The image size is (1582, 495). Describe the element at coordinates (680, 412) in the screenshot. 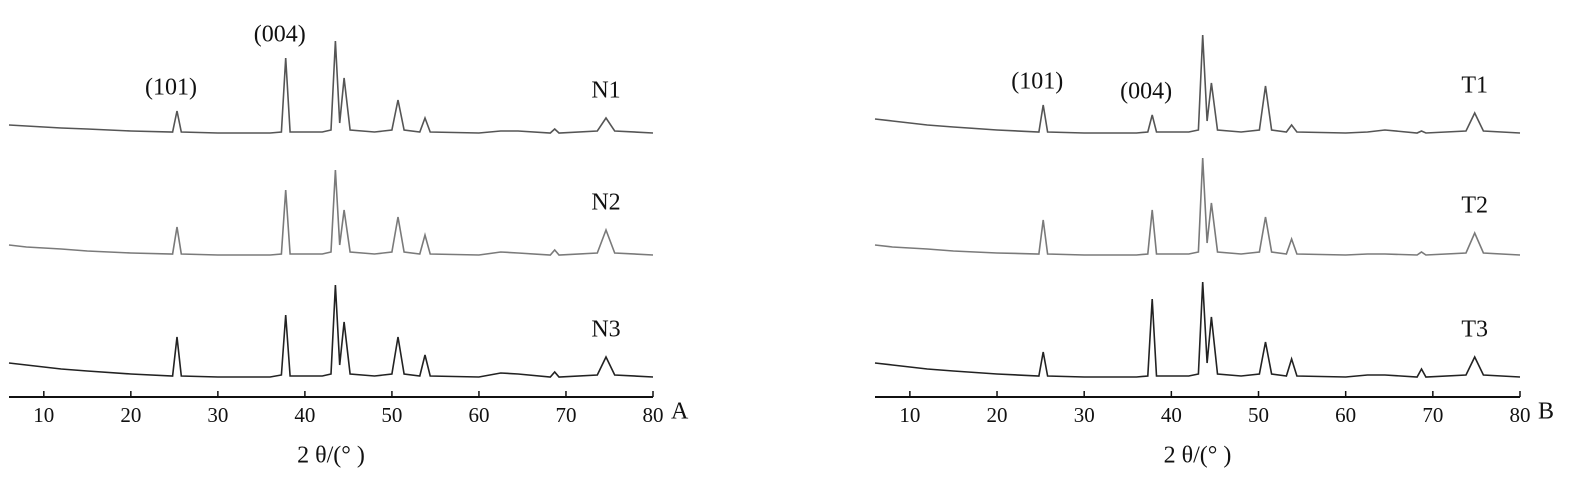

I see `panel-label: A` at that location.